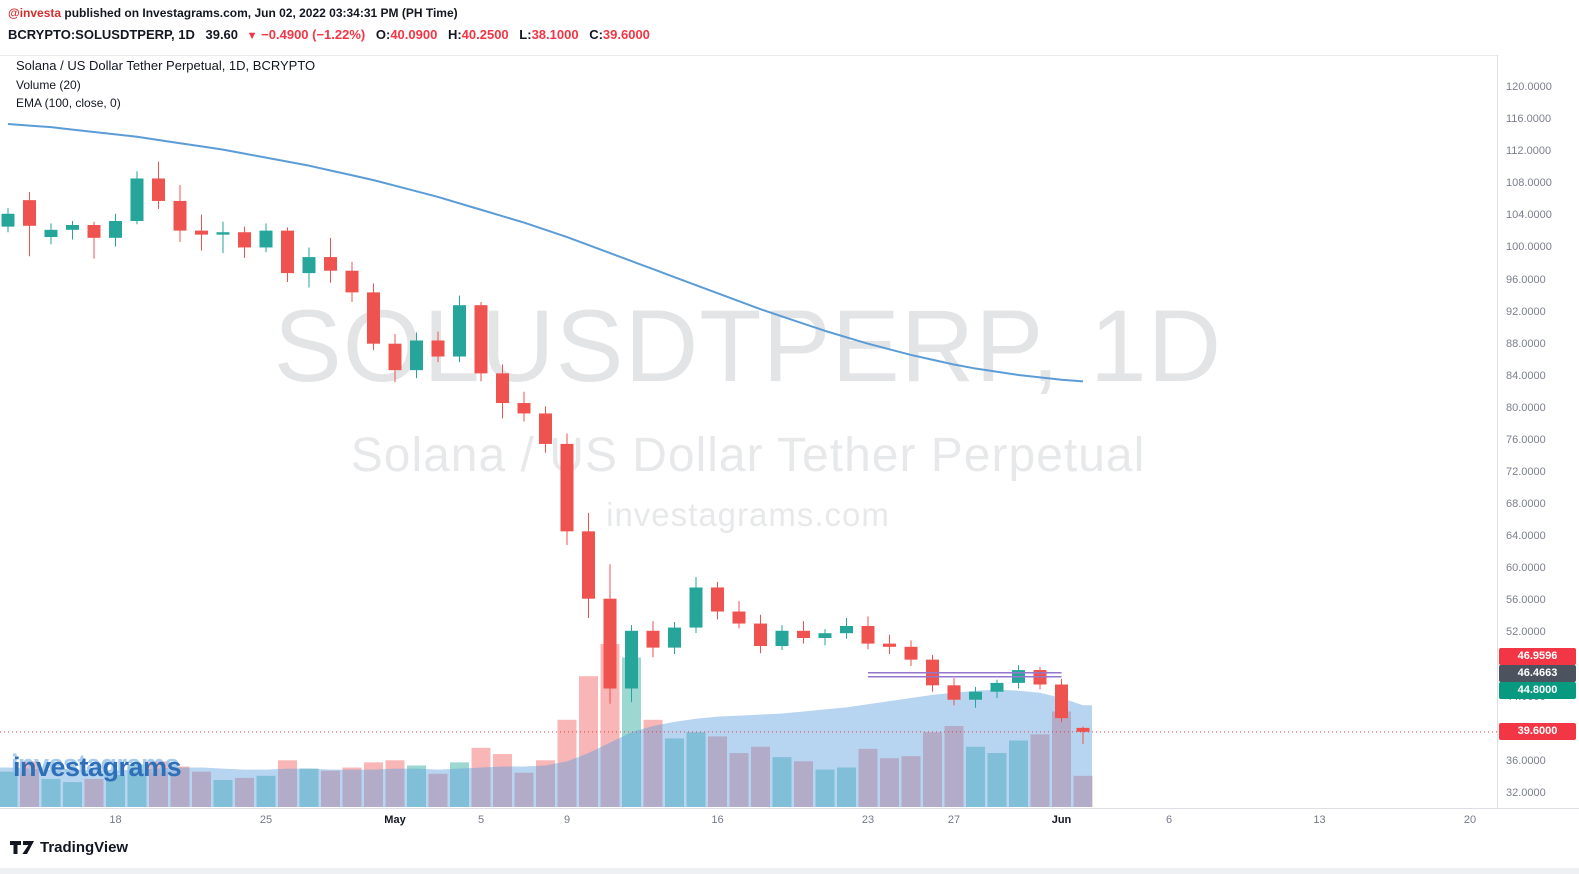 The image size is (1579, 874). I want to click on time-label: Jun, so click(1061, 820).